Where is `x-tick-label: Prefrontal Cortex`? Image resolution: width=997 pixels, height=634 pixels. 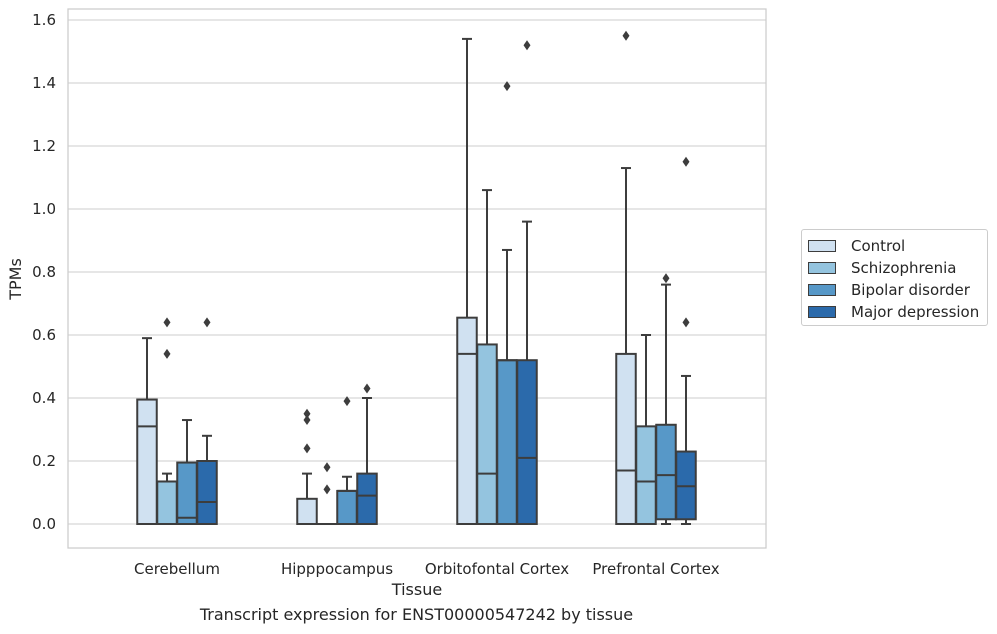
x-tick-label: Prefrontal Cortex is located at coordinates (655, 569).